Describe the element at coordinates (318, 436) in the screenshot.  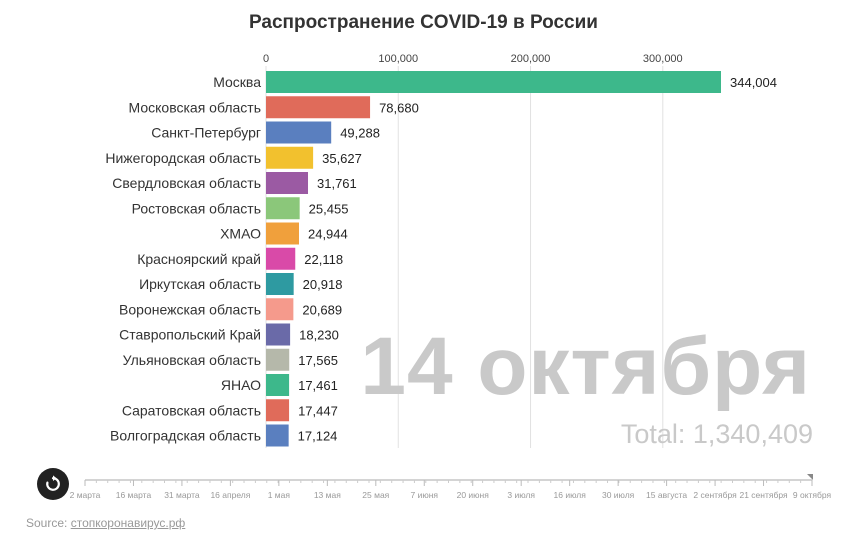
I see `value-label: 17,124` at that location.